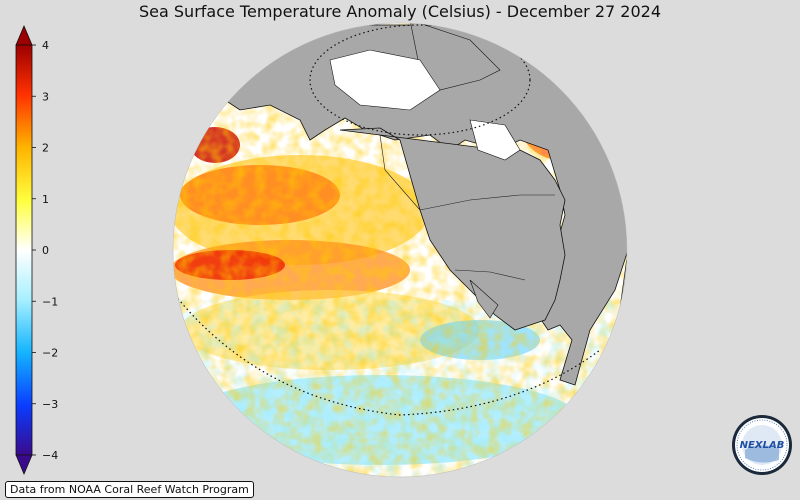  Describe the element at coordinates (50, 455) in the screenshot. I see `colorbar-tick-label: −4` at that location.